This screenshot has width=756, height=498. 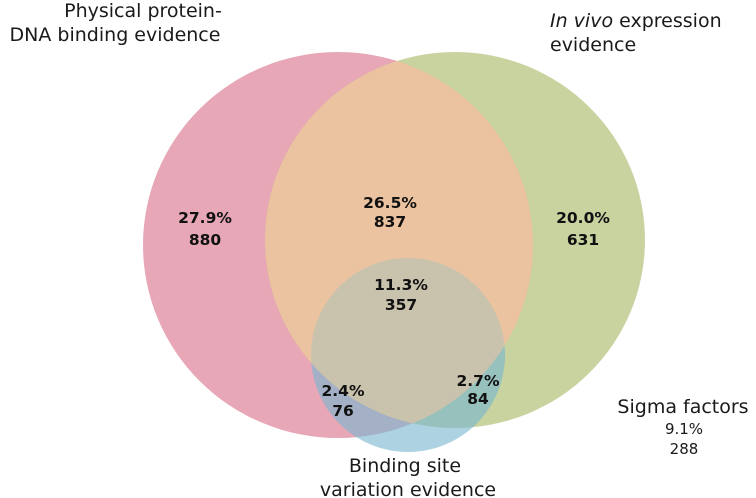 I want to click on region-all-three: 11.3% 357, so click(x=401, y=295).